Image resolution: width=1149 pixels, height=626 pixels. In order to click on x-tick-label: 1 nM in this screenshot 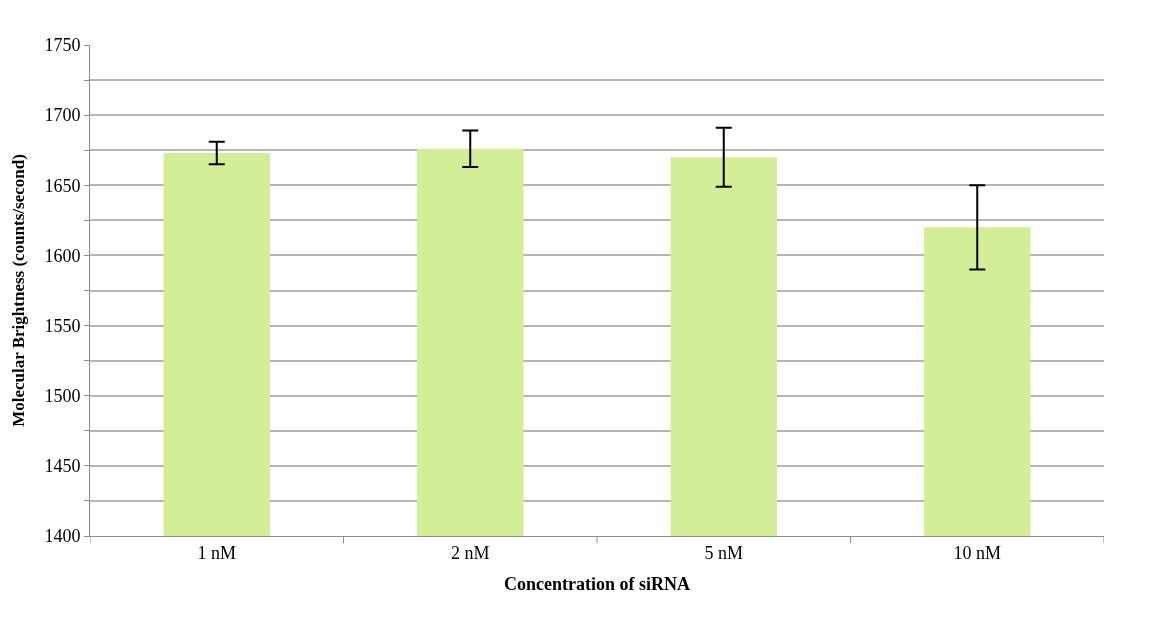, I will do `click(217, 552)`.